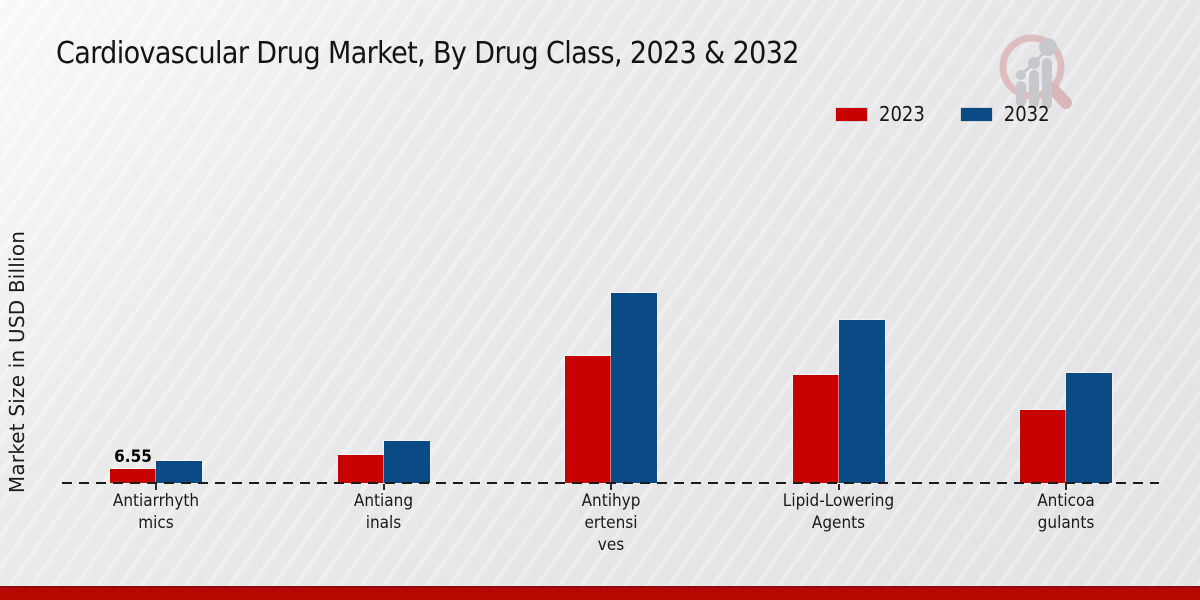 Image resolution: width=1200 pixels, height=600 pixels. What do you see at coordinates (1066, 512) in the screenshot?
I see `category-label-anticoagulants: Anticoa gulants` at bounding box center [1066, 512].